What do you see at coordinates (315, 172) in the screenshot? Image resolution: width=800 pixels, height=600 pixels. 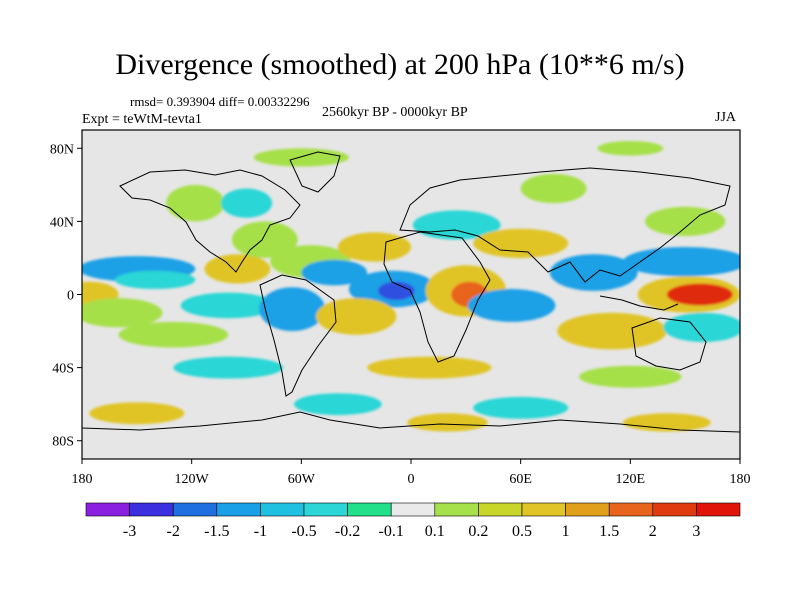 I see `coastline-greenland` at bounding box center [315, 172].